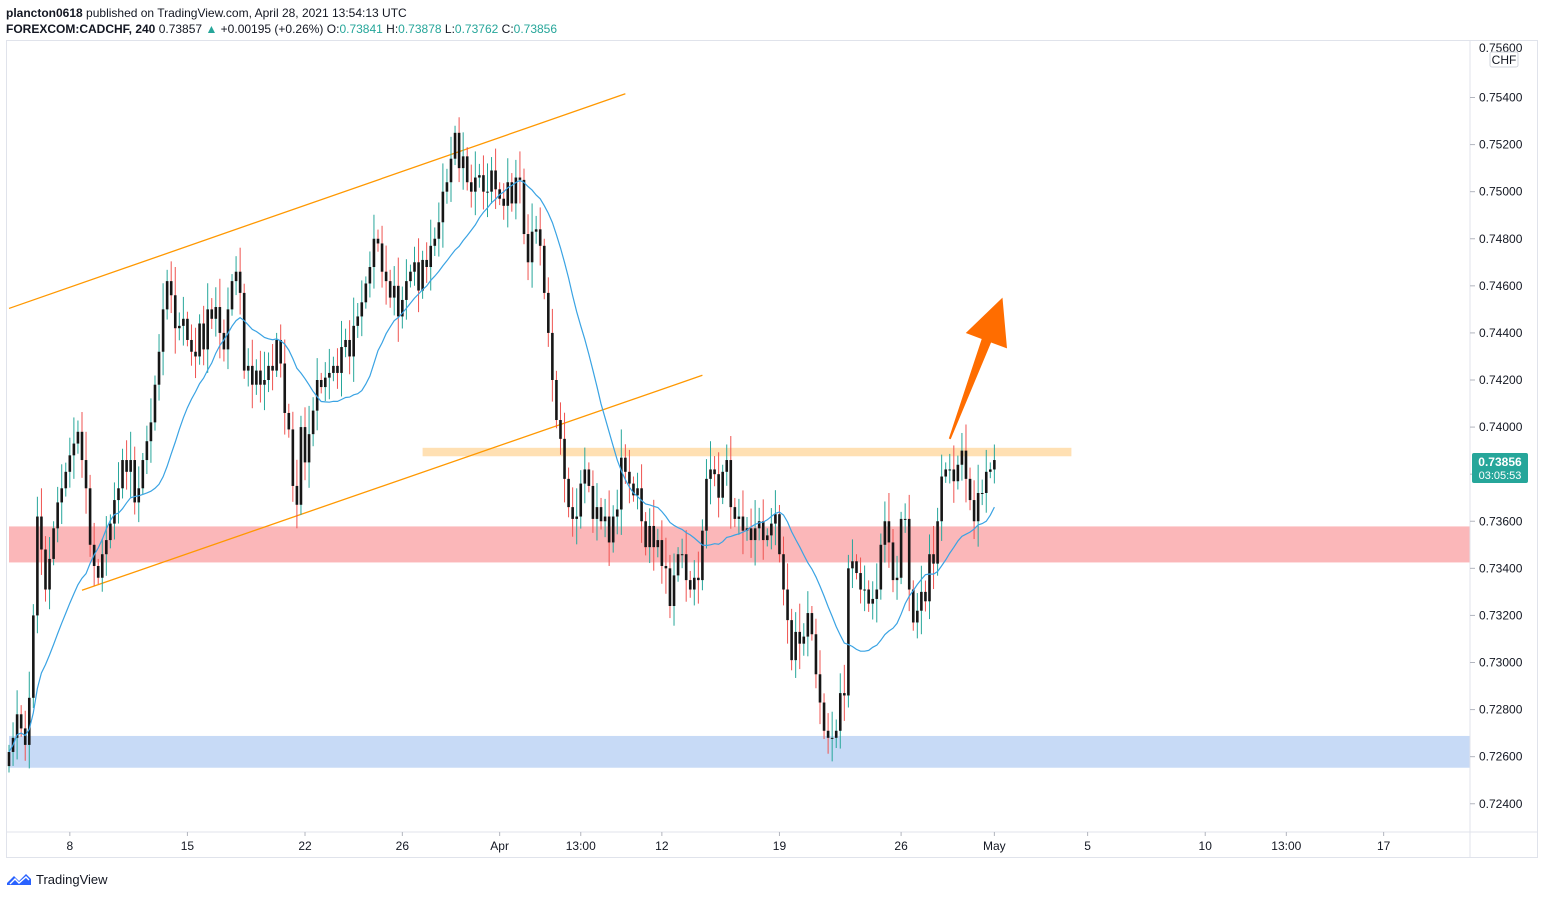 This screenshot has width=1545, height=897. Describe the element at coordinates (1504, 59) in the screenshot. I see `currency-badge` at that location.